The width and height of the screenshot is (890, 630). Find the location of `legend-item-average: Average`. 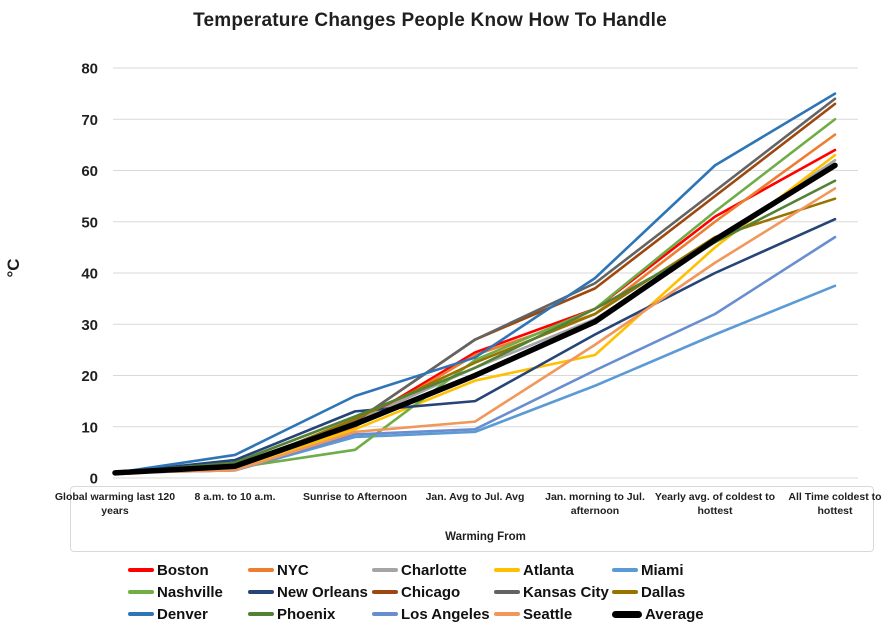

legend-item-average: Average is located at coordinates (663, 614).